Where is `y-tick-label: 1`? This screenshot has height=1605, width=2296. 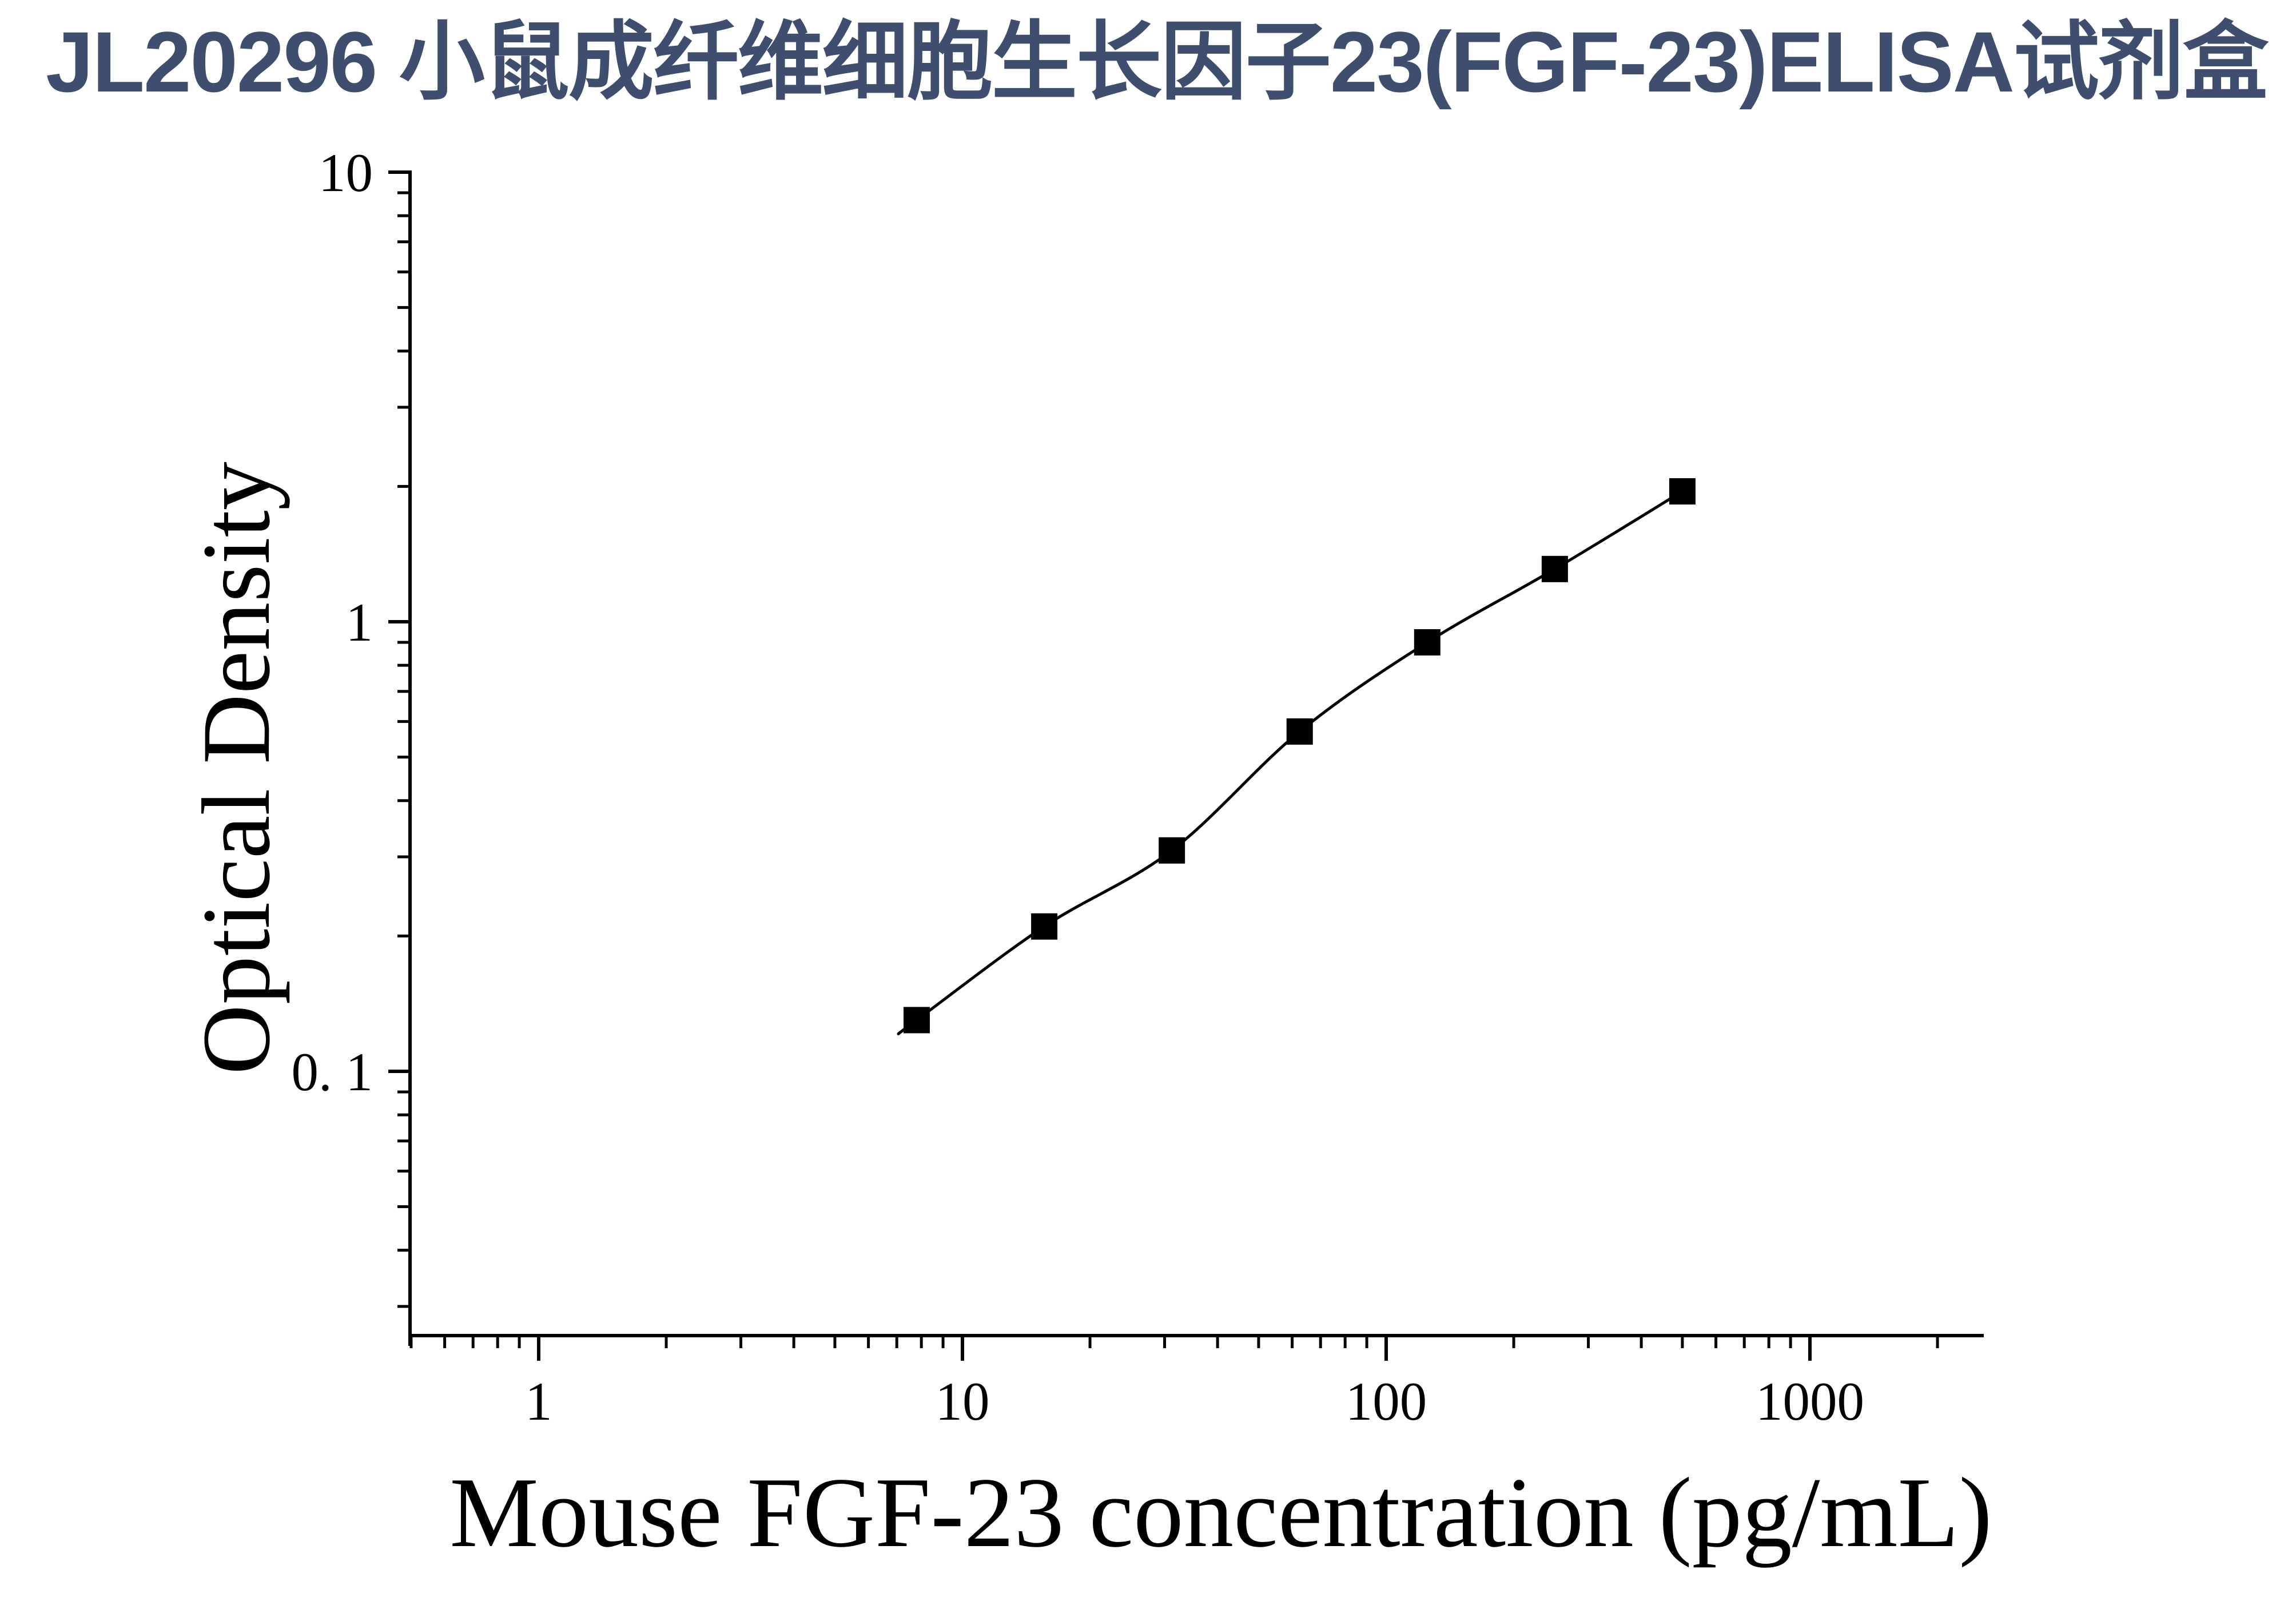
y-tick-label: 1 is located at coordinates (359, 622).